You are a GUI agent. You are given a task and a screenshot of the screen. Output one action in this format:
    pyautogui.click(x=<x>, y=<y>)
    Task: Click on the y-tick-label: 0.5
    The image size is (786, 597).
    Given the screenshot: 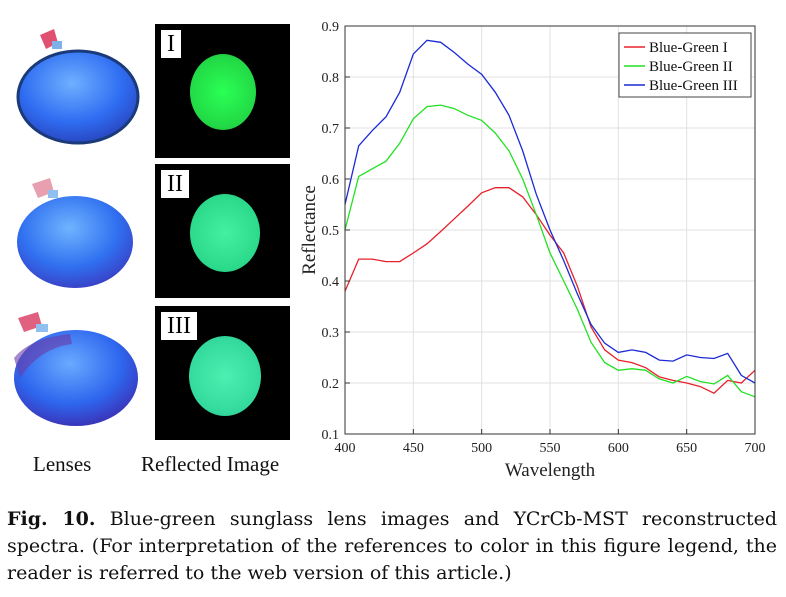 What is the action you would take?
    pyautogui.click(x=331, y=231)
    